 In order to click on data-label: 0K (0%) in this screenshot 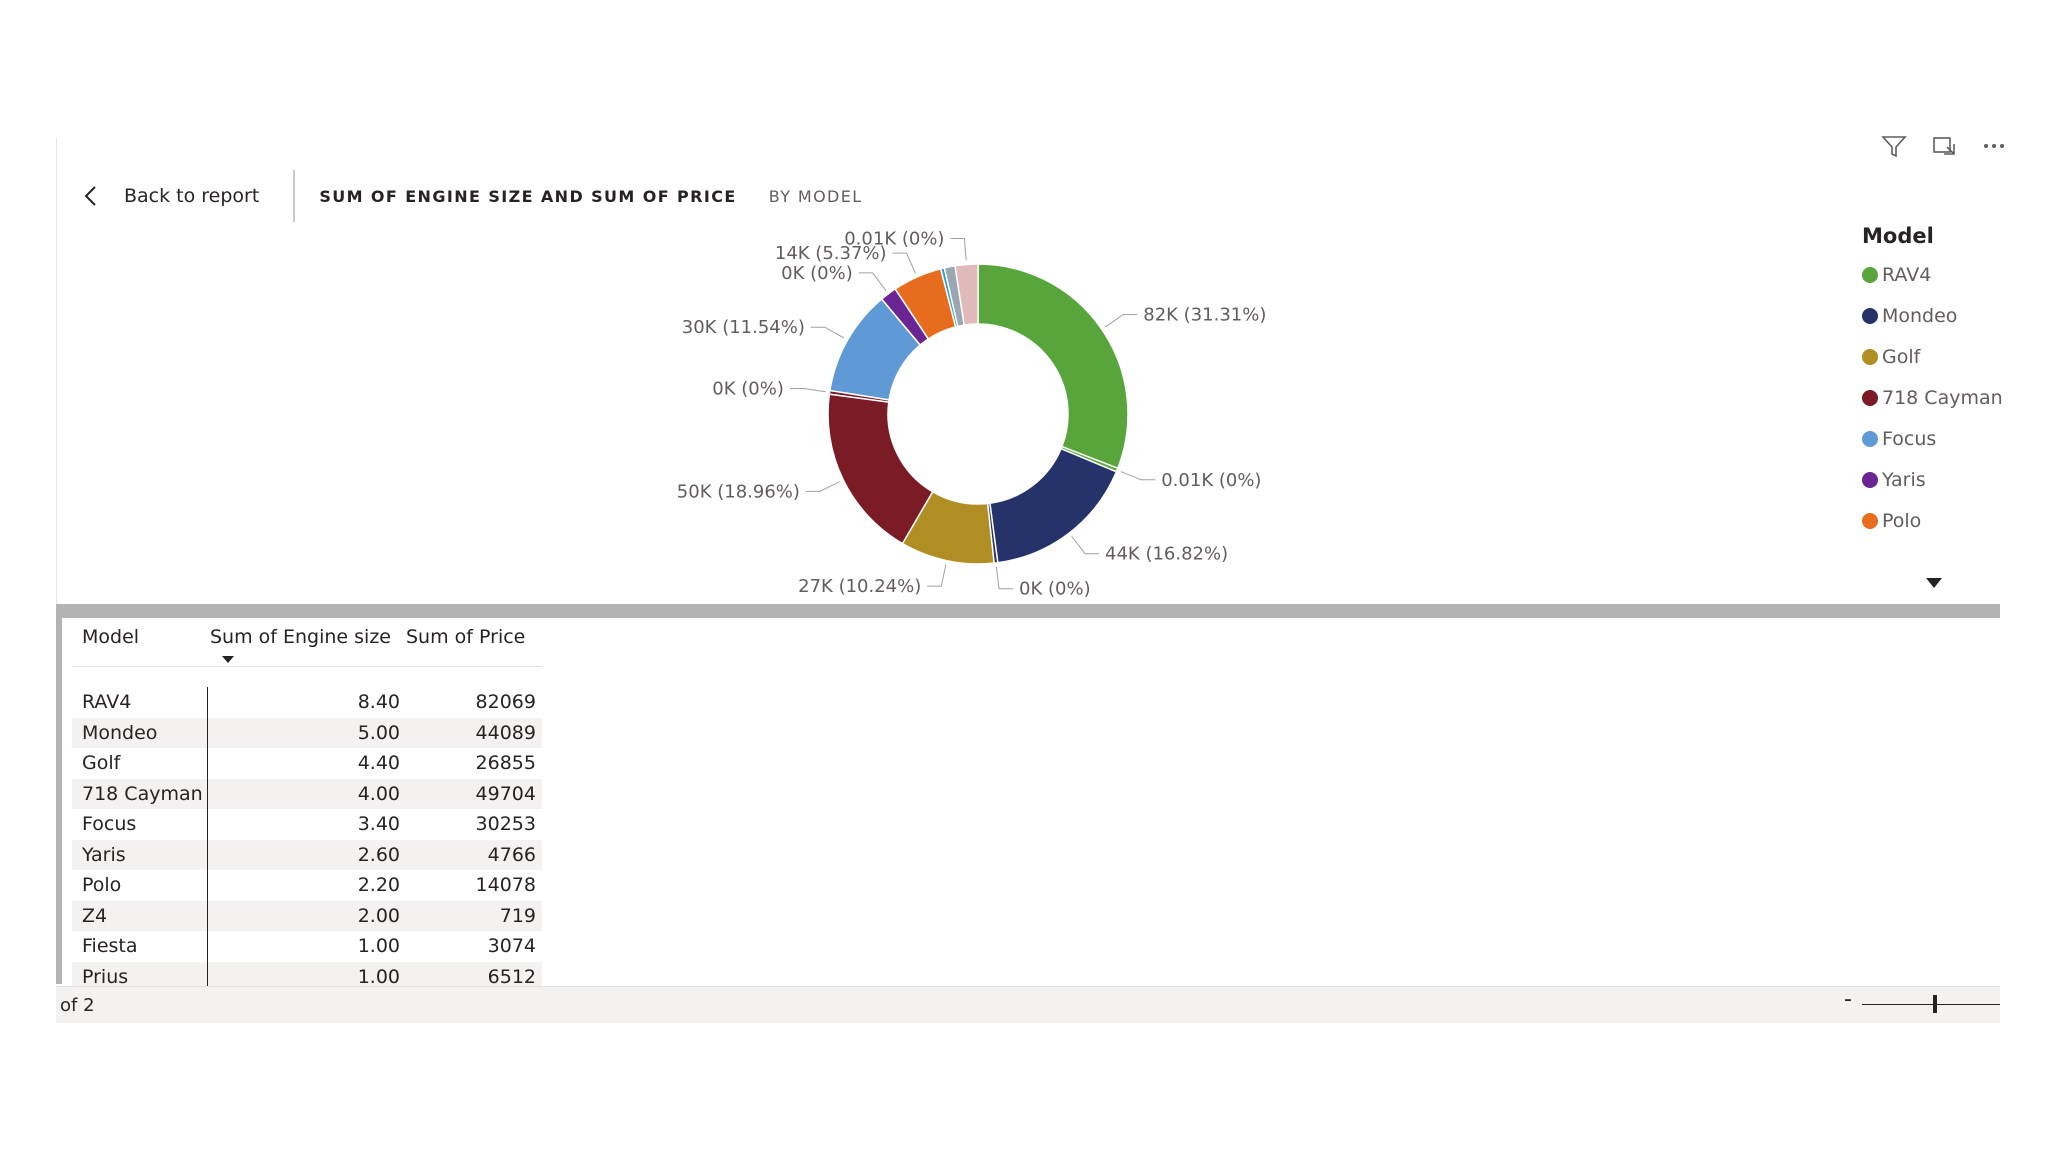, I will do `click(1055, 589)`.